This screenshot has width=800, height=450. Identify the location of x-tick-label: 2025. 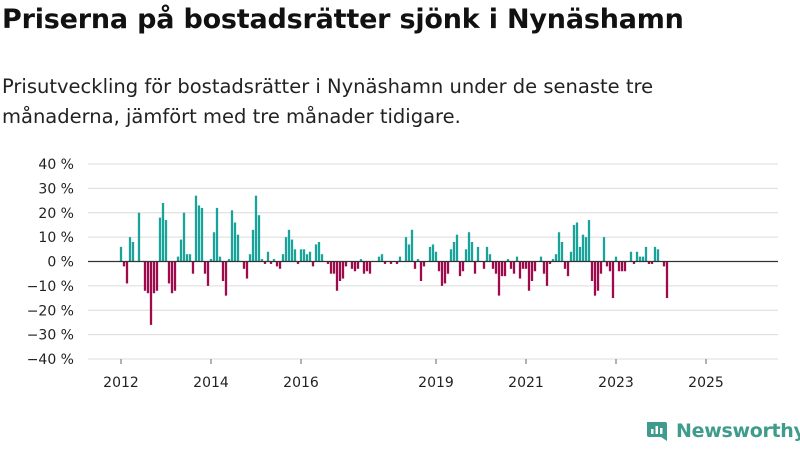
(706, 383).